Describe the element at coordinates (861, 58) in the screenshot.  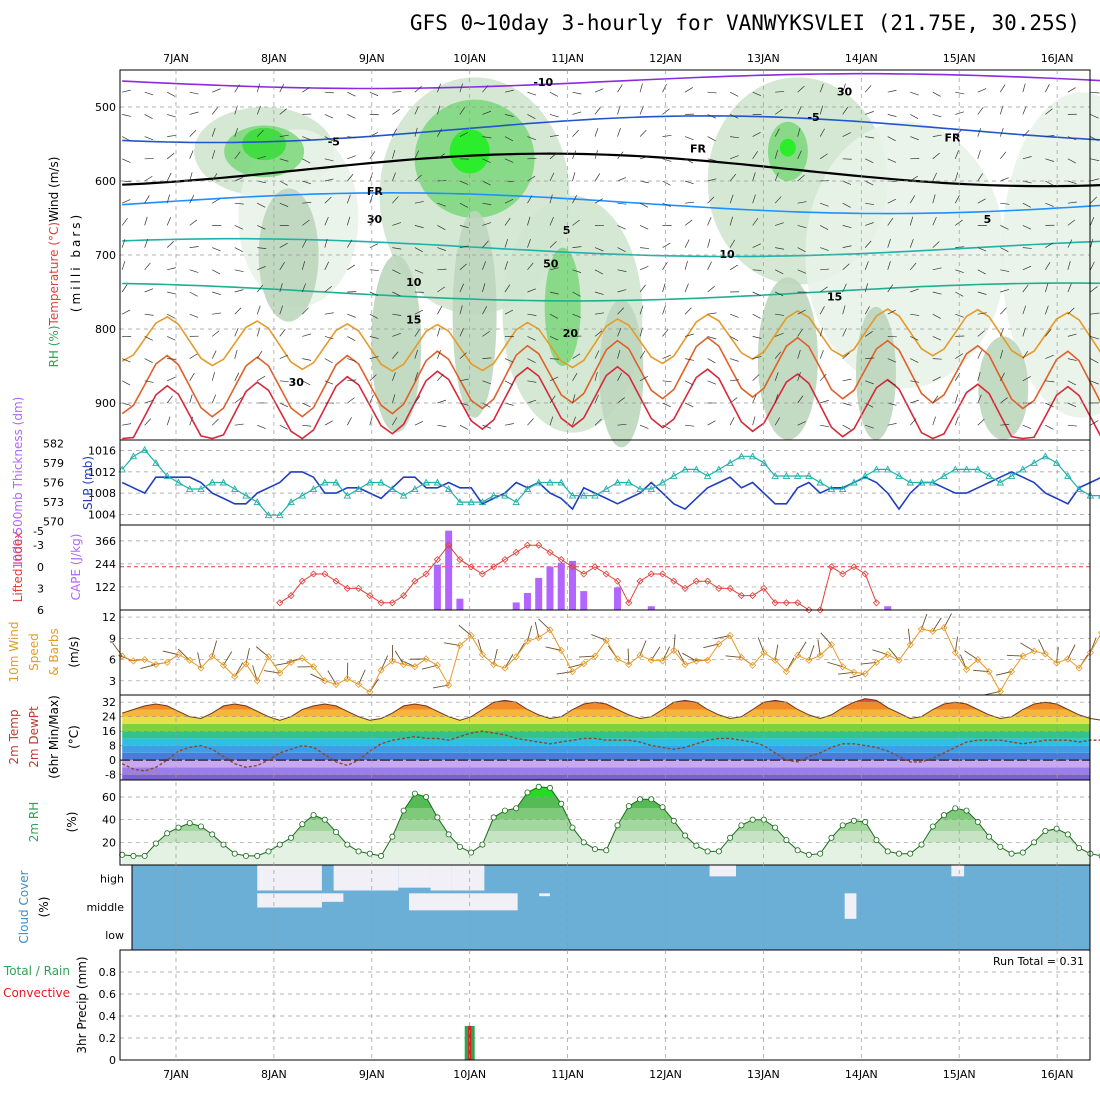
I see `date-label-top: 14JAN` at that location.